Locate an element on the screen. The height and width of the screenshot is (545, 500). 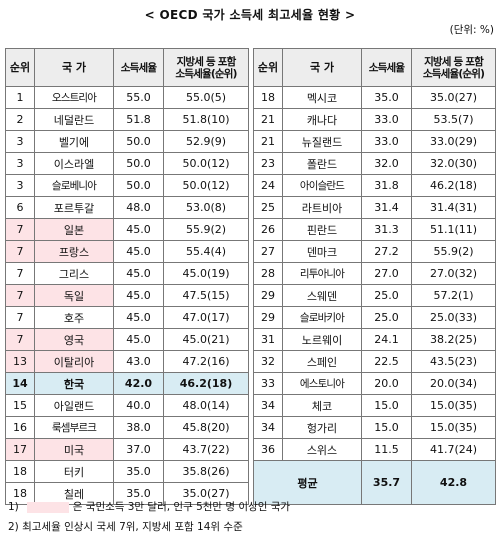
rank-cell: 26 is located at coordinates (268, 229).